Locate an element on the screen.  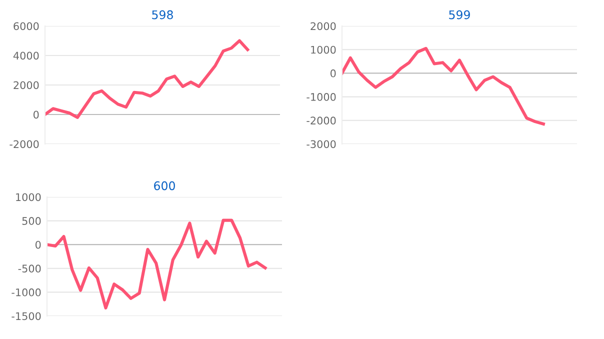
y-tick-label: -3000 is located at coordinates (321, 144).